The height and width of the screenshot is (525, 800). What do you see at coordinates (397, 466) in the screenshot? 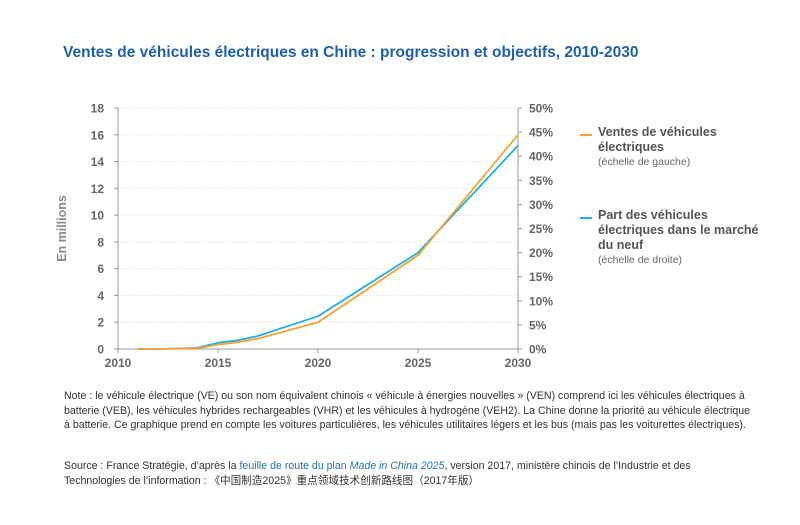
I see `source-link-italic: Made in China 2025` at bounding box center [397, 466].